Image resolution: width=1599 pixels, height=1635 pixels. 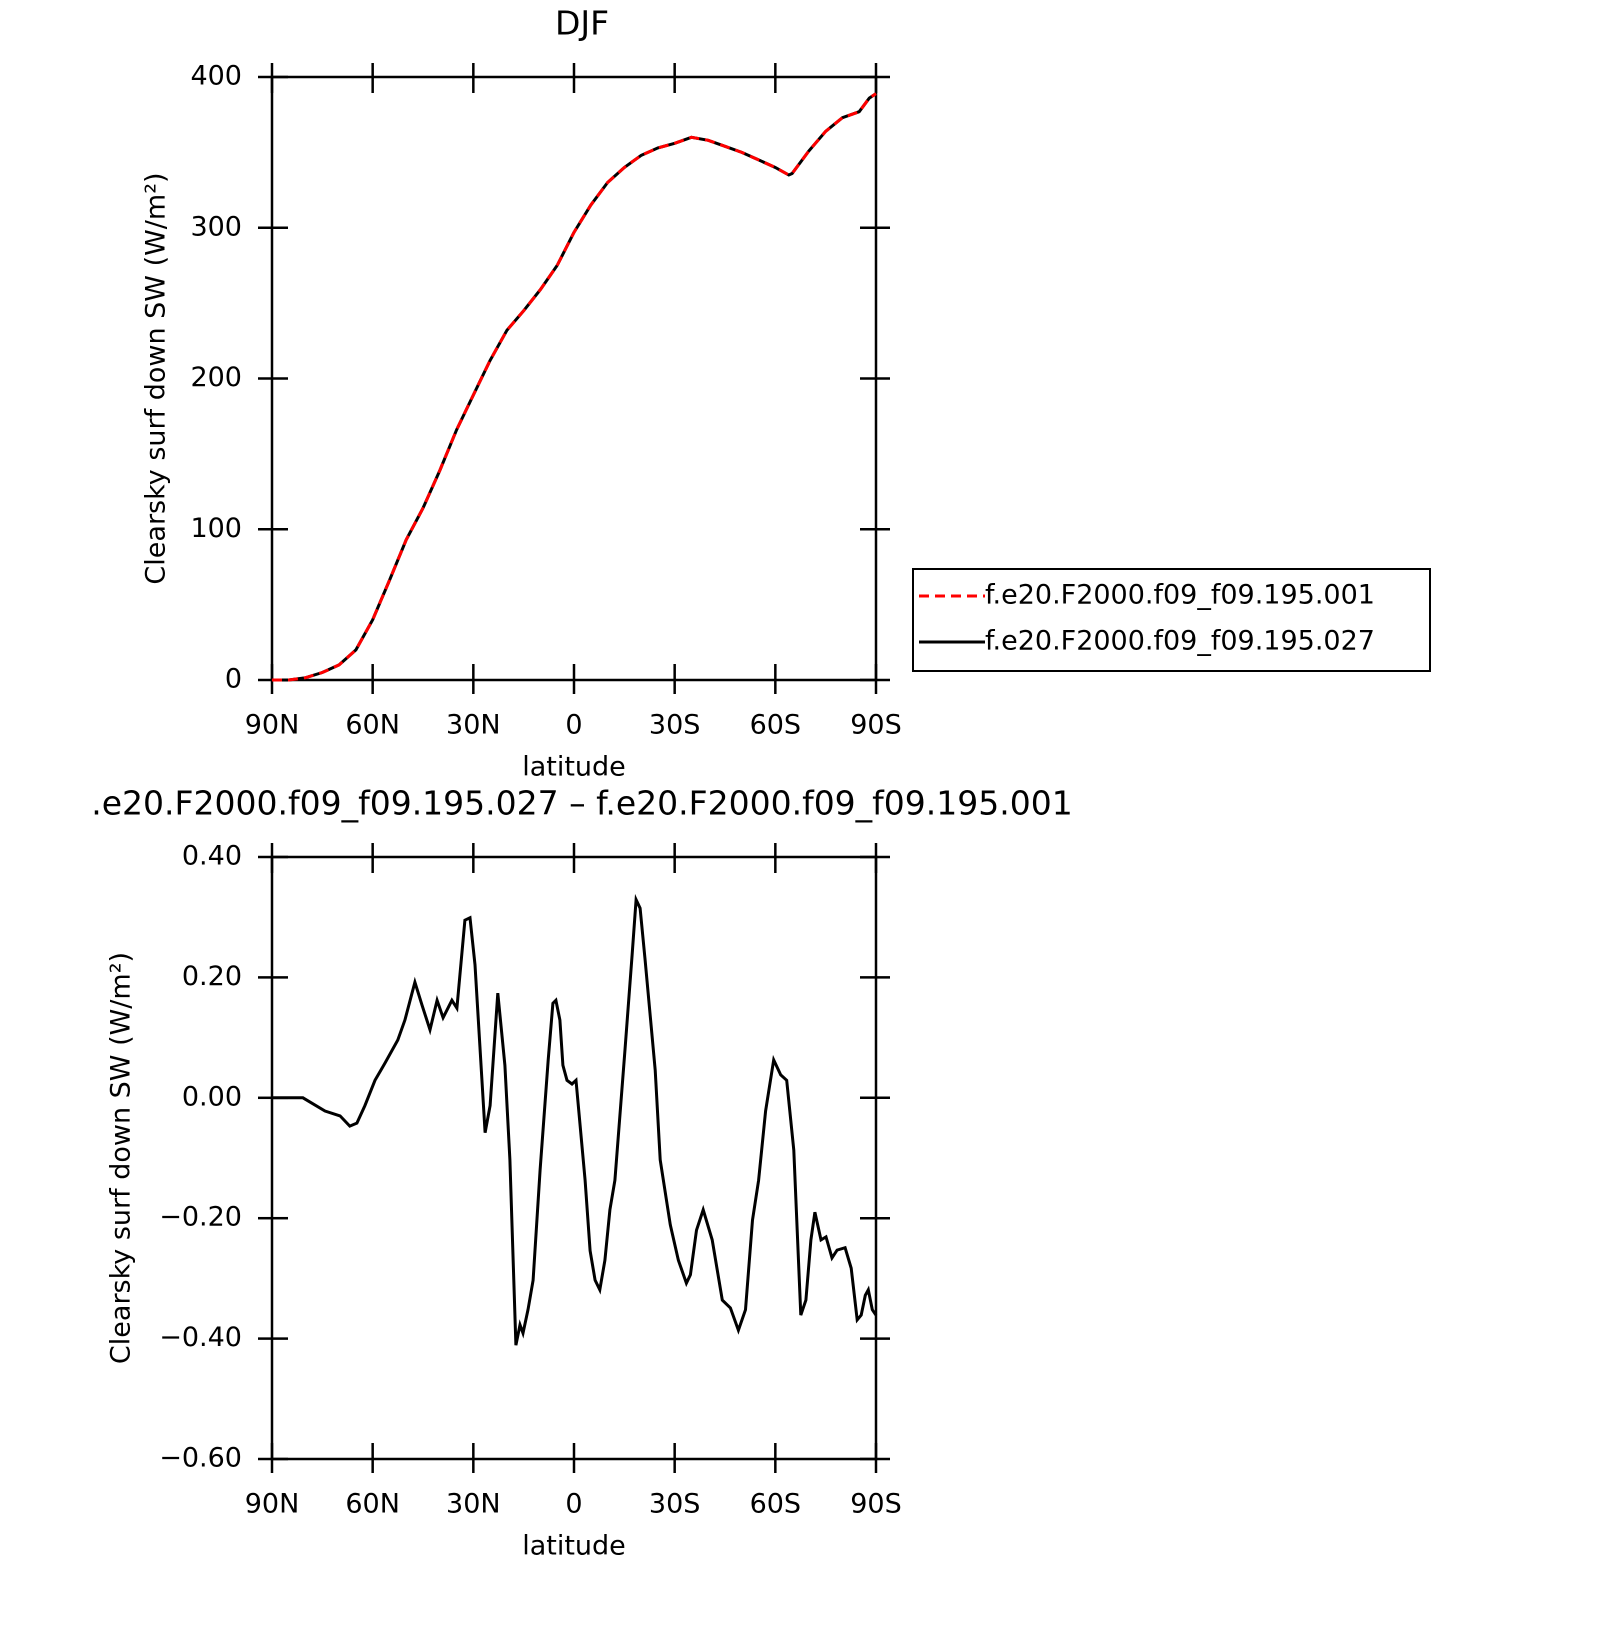 What do you see at coordinates (200, 1217) in the screenshot?
I see `y-tick-label: −0.20` at bounding box center [200, 1217].